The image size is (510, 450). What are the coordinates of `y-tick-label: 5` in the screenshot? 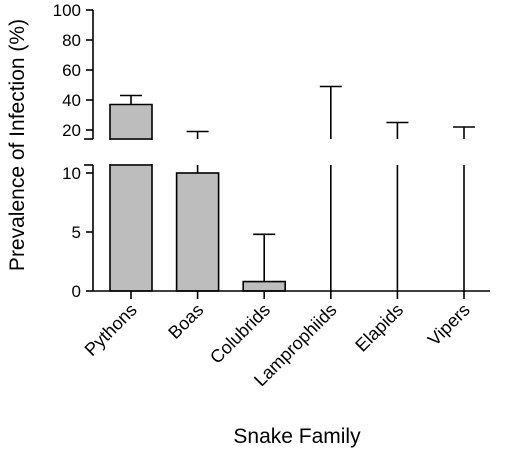 It's located at (76, 232).